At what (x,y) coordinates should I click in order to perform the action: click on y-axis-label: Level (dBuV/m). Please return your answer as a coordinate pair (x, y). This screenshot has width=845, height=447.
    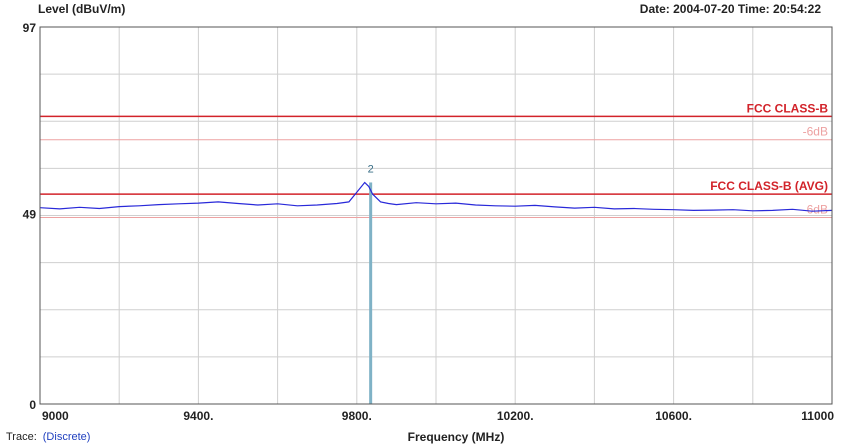
    Looking at the image, I should click on (82, 9).